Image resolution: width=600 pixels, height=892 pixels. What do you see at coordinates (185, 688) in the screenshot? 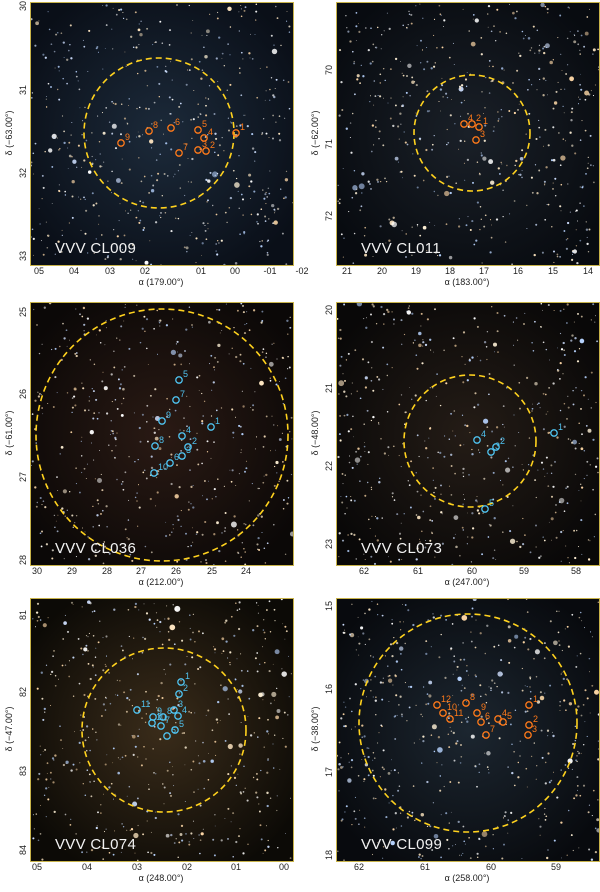
I see `member-star-label: 2` at bounding box center [185, 688].